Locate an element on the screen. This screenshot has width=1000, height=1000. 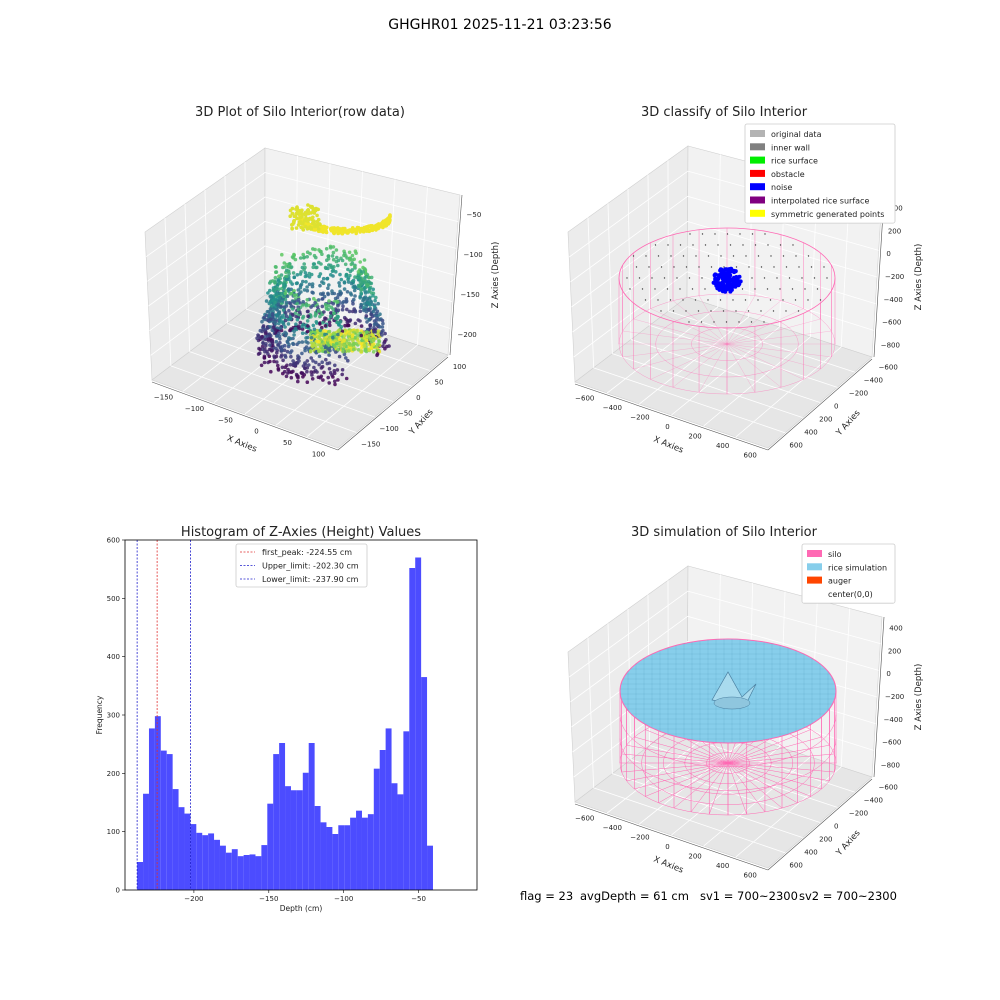
legend-label: noise is located at coordinates (781, 187).